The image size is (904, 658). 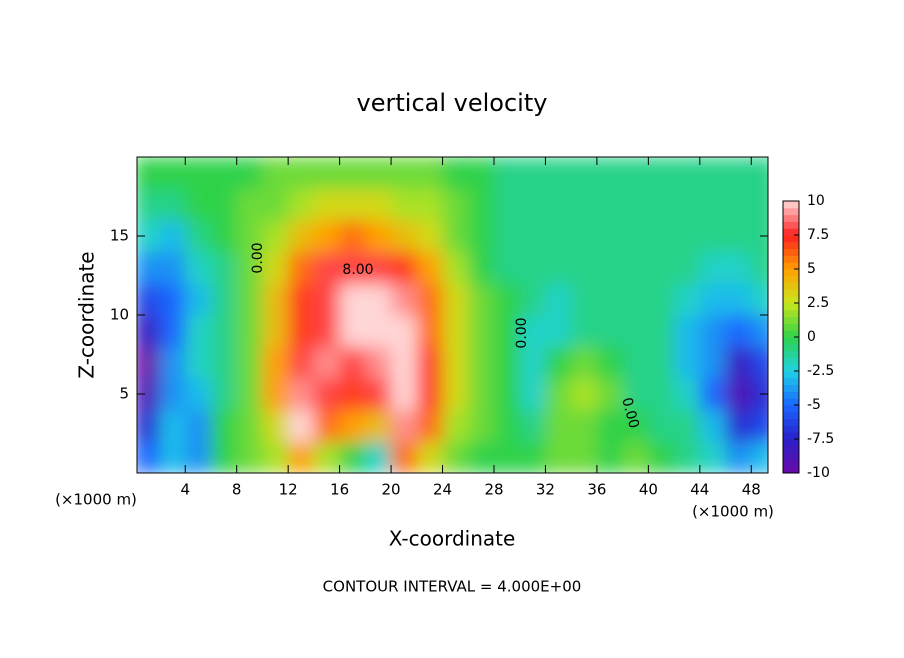 What do you see at coordinates (820, 371) in the screenshot?
I see `colorbar-tick-label: -2.5` at bounding box center [820, 371].